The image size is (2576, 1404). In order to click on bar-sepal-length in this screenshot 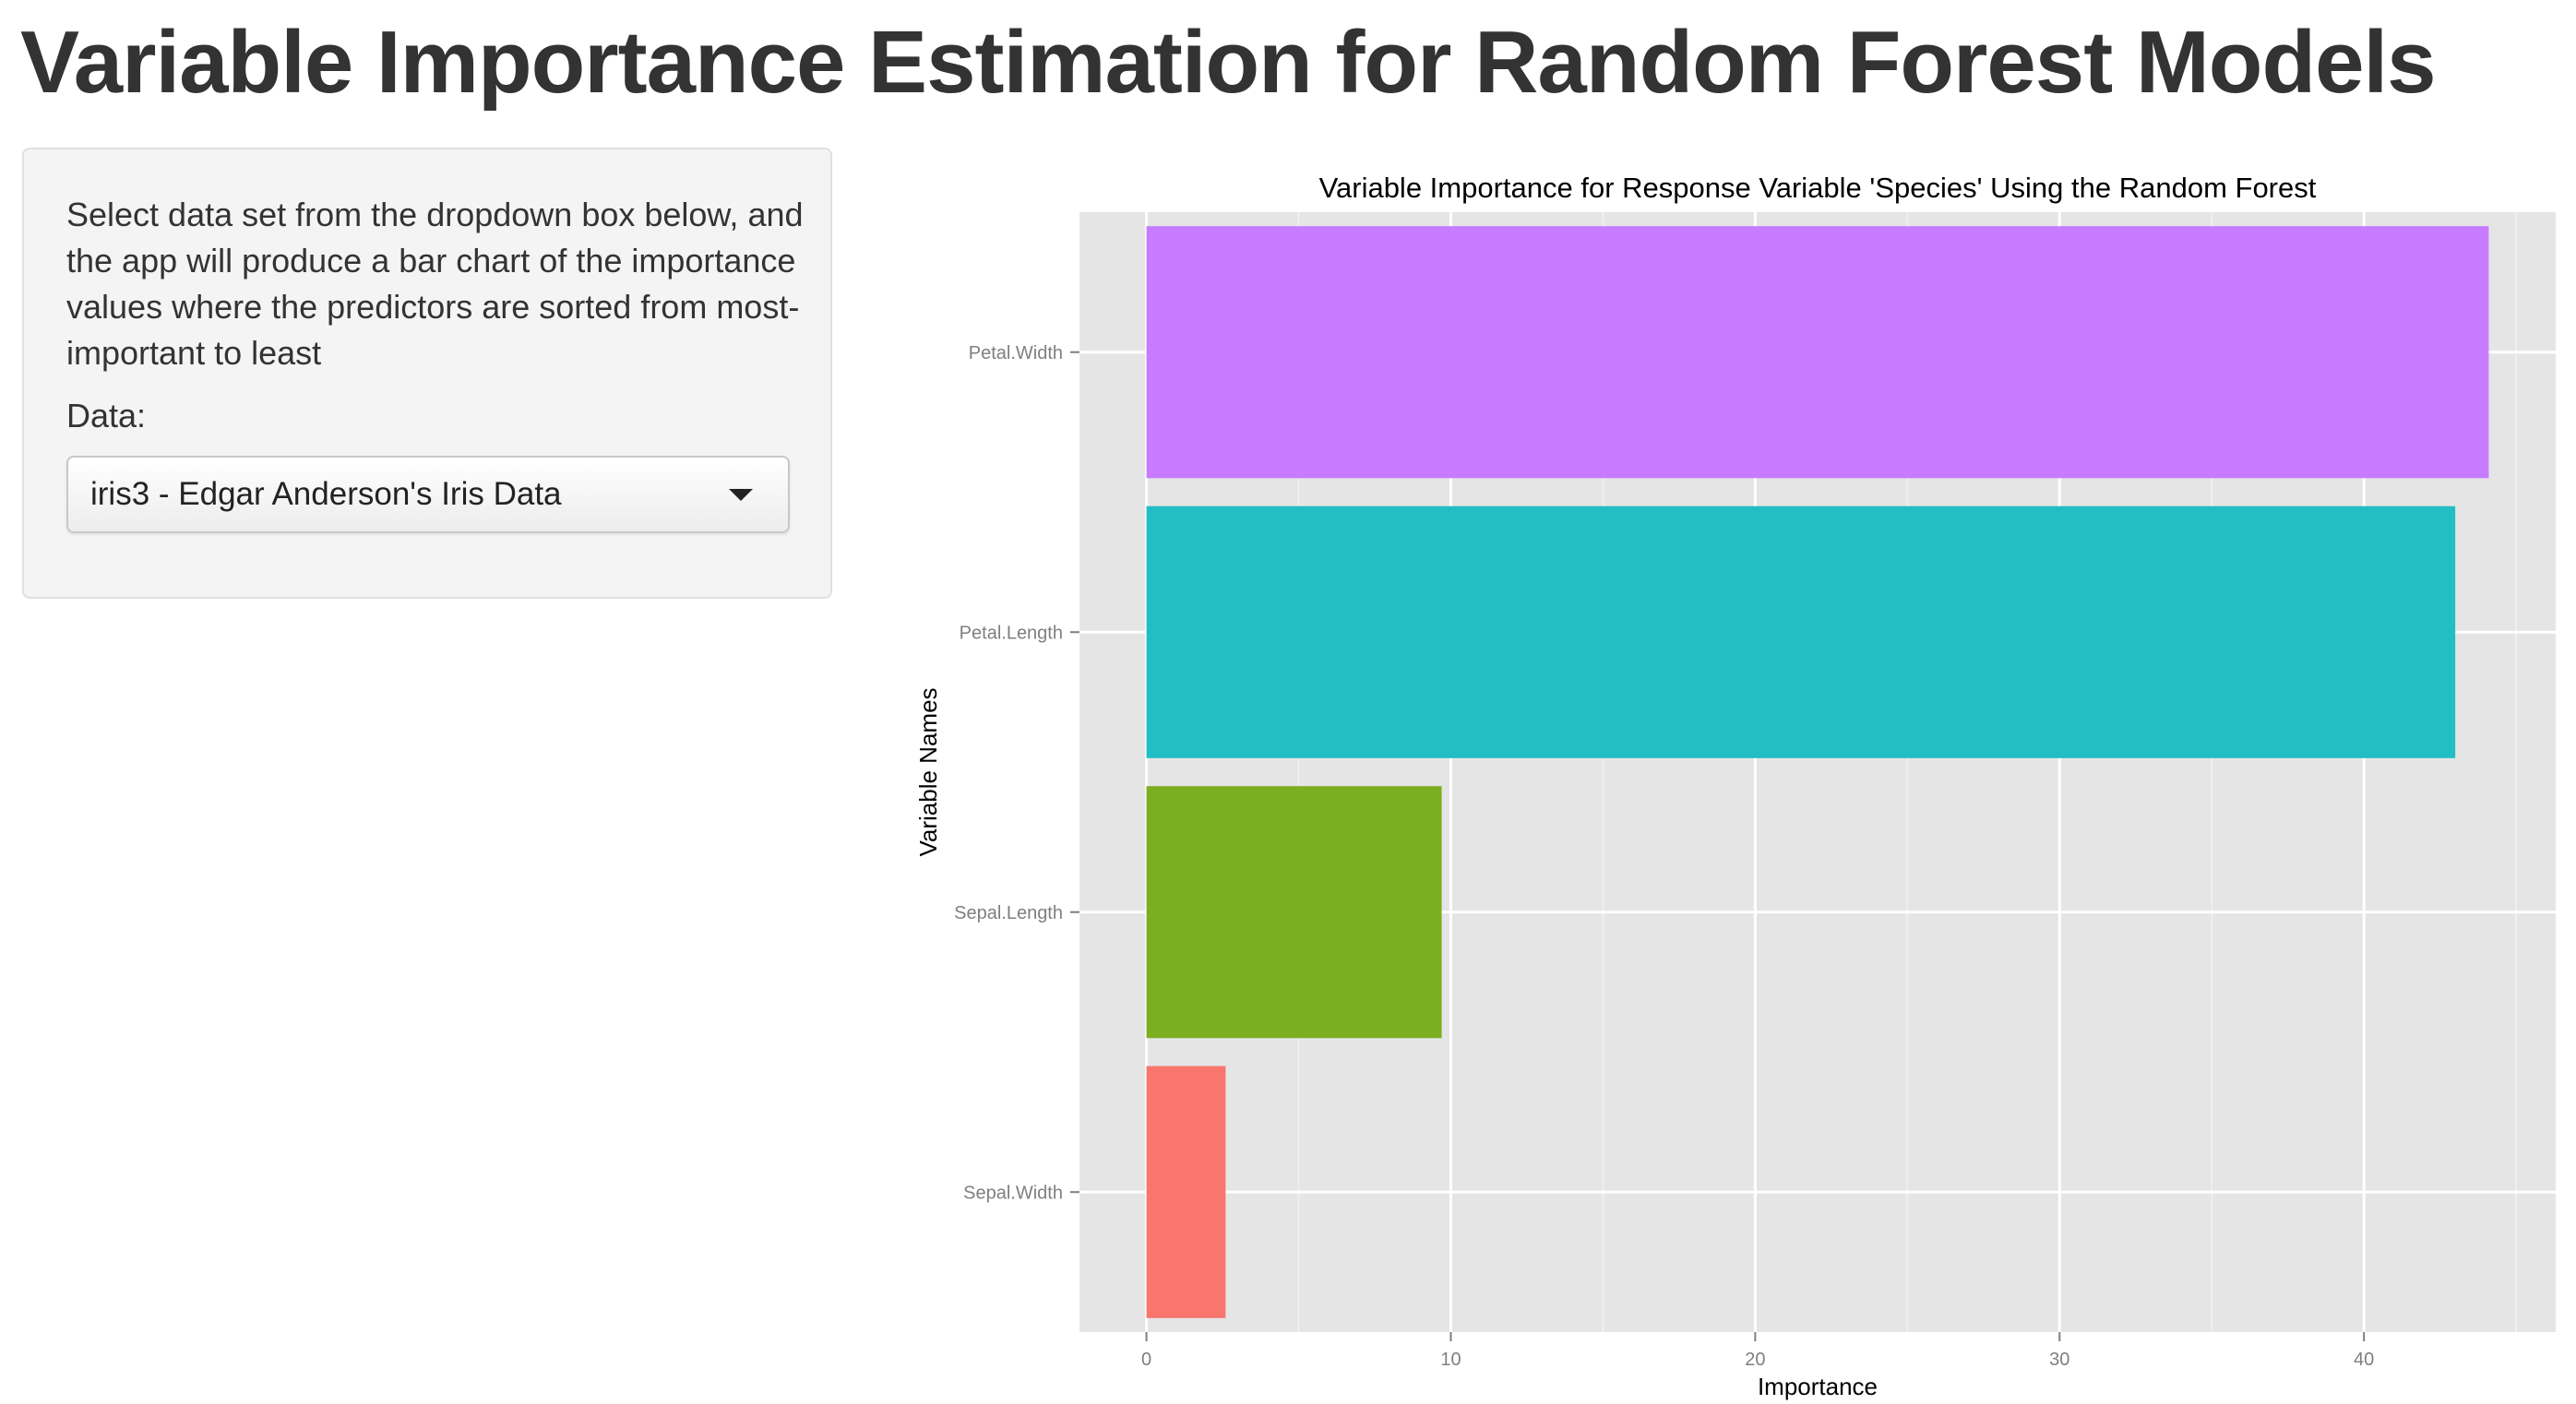, I will do `click(1294, 912)`.